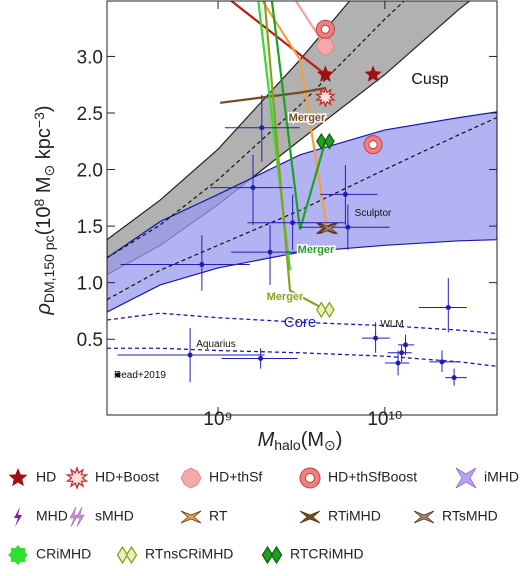 Image resolution: width=520 pixels, height=576 pixels. Describe the element at coordinates (44, 309) in the screenshot. I see `axis-label-part: ρ` at that location.